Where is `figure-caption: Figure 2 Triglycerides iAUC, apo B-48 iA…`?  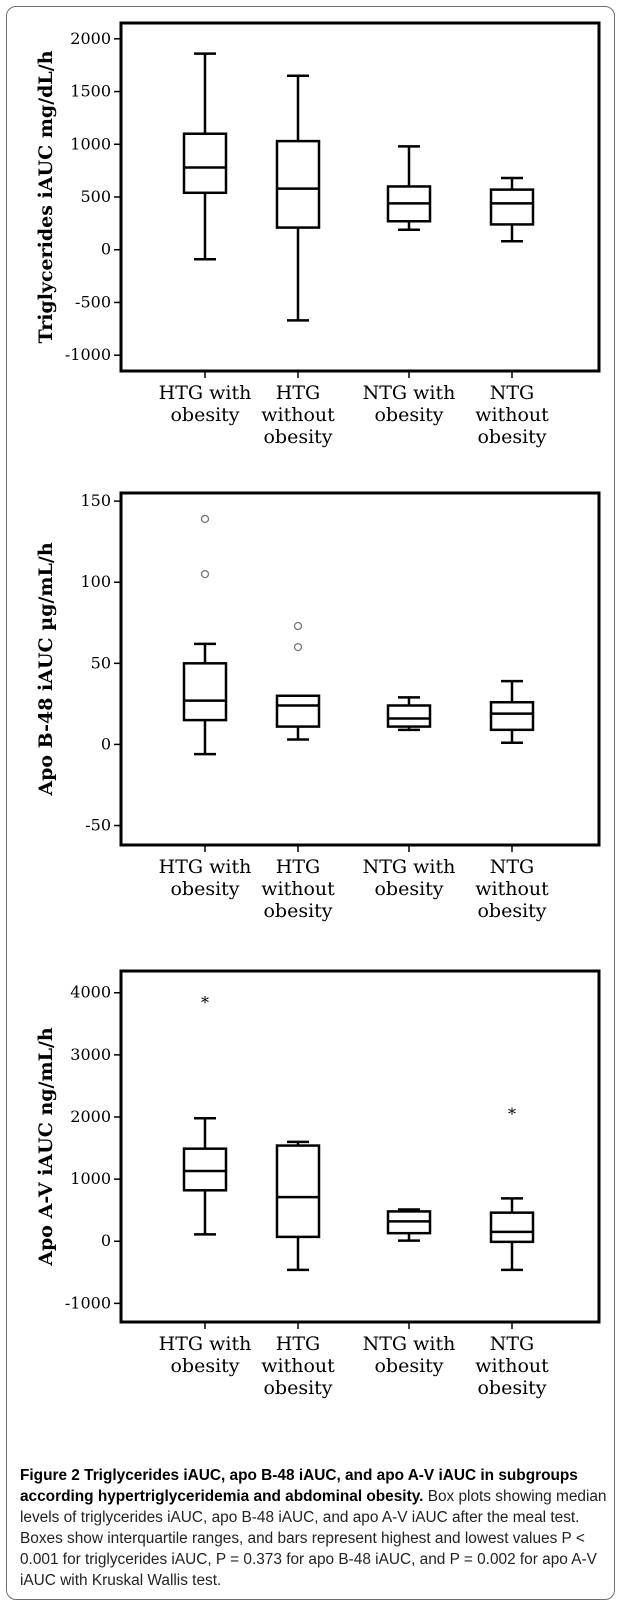 figure-caption: Figure 2 Triglycerides iAUC, apo B-48 iA… is located at coordinates (315, 1528).